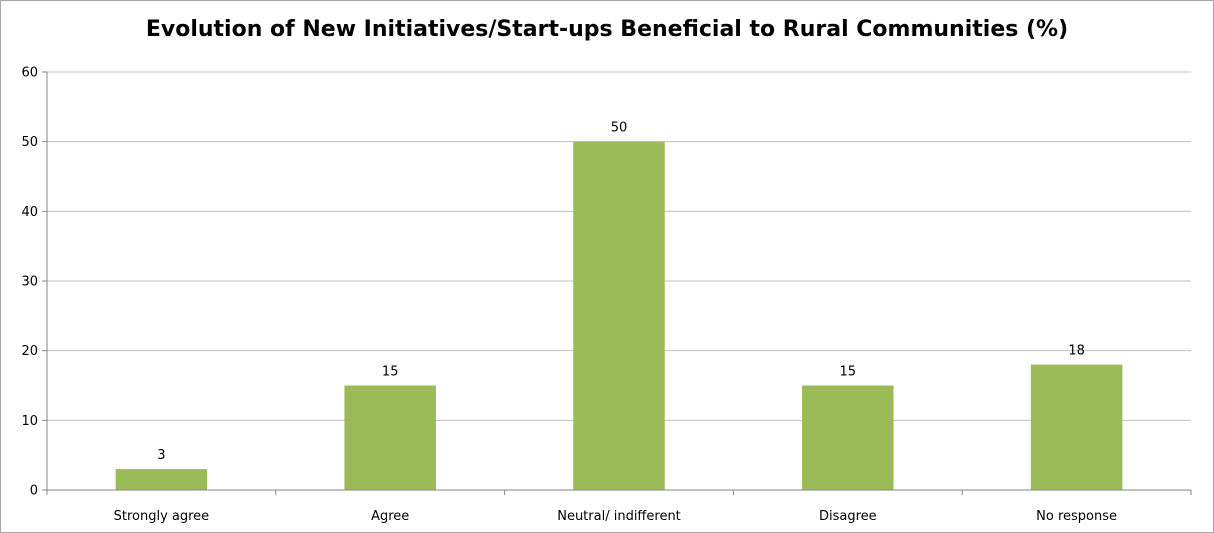 This screenshot has height=533, width=1214. What do you see at coordinates (619, 516) in the screenshot?
I see `category-label-neutral-indifferent: Neutral/ indifferent` at bounding box center [619, 516].